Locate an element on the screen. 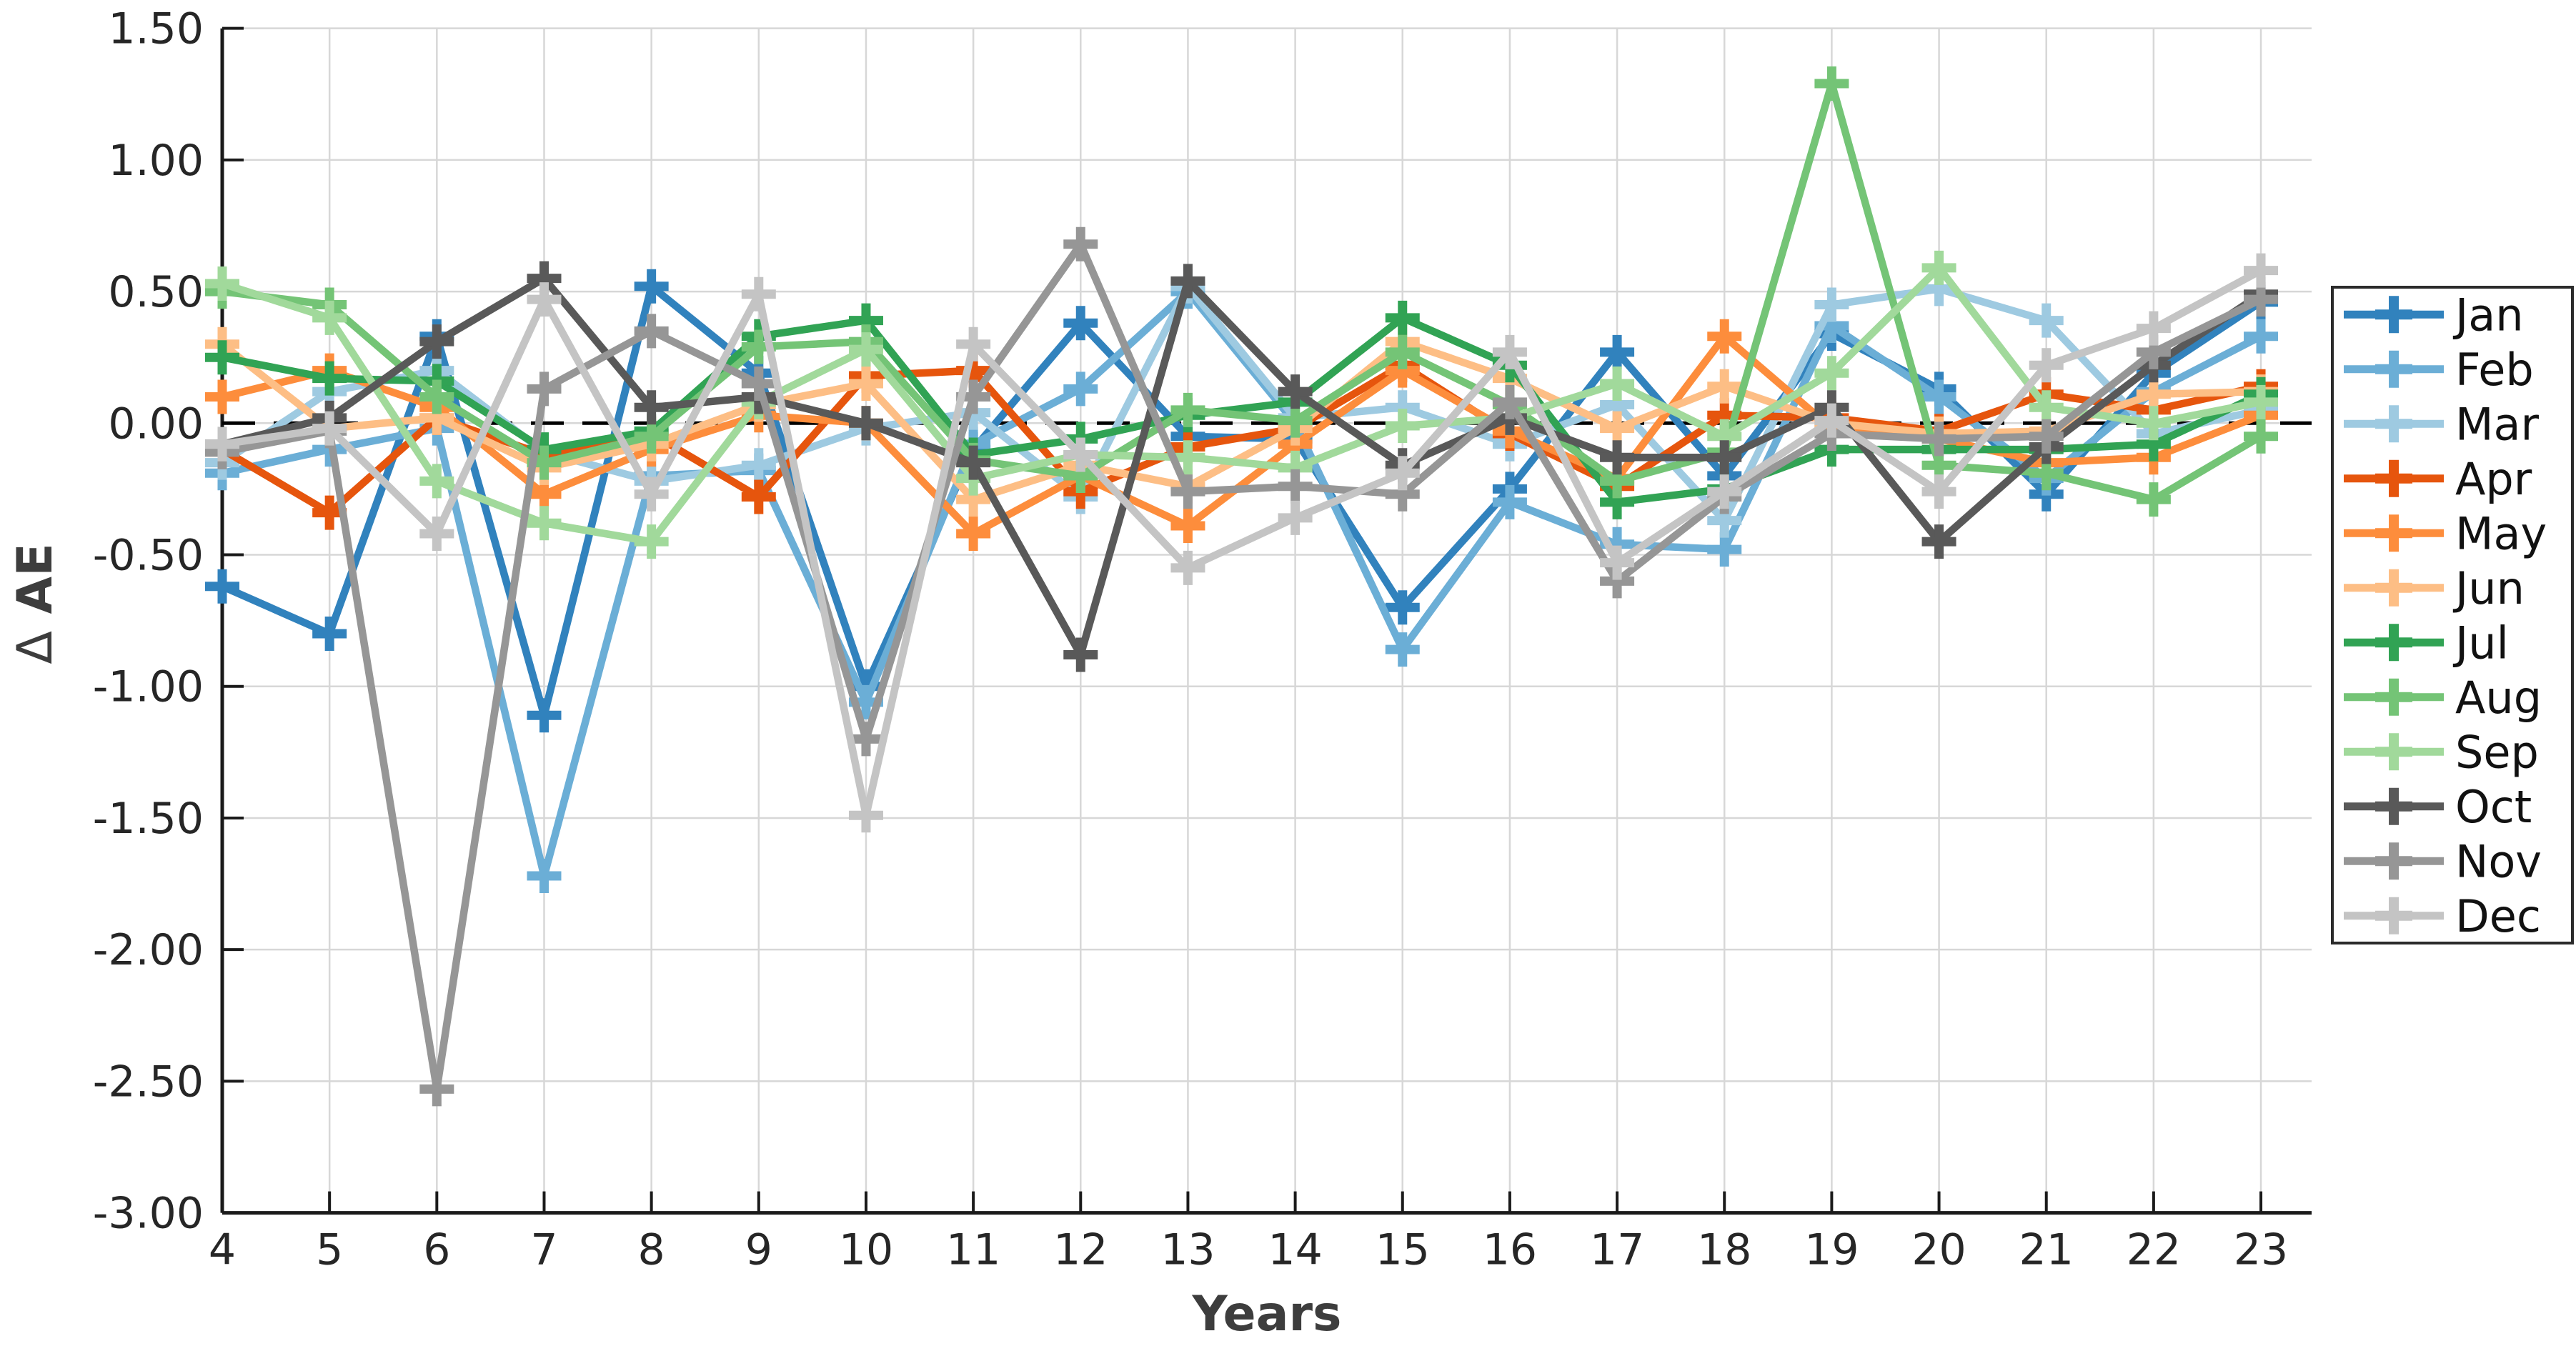 This screenshot has height=1346, width=2576. legend-item-apr: Apr is located at coordinates (2438, 479).